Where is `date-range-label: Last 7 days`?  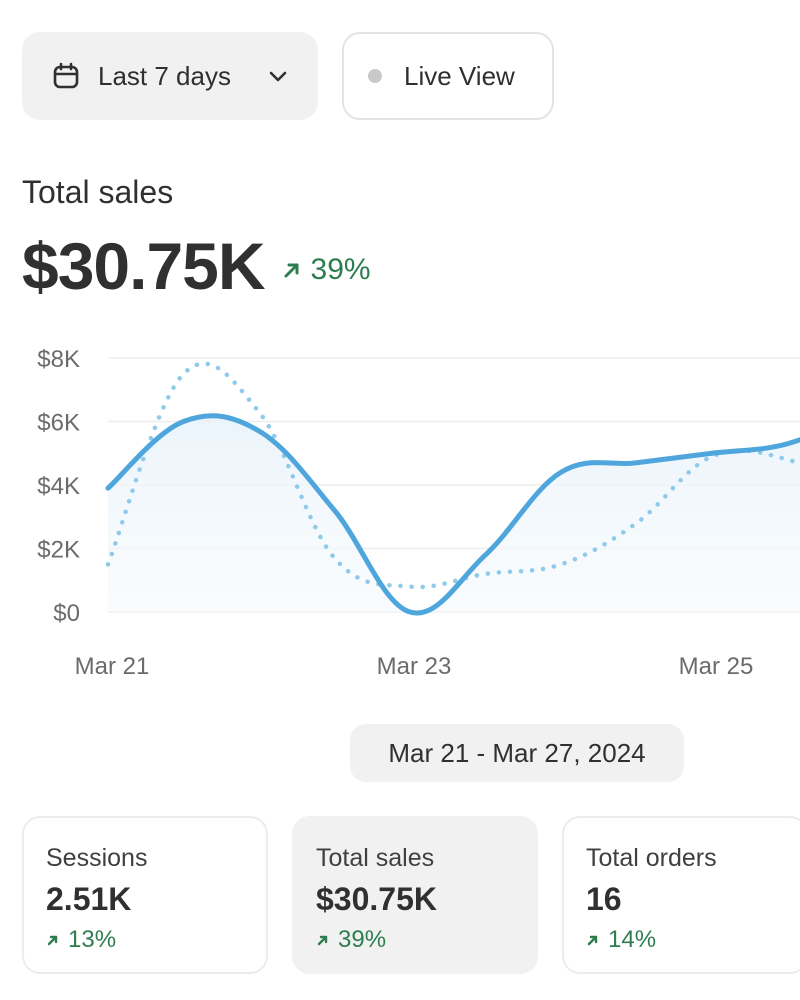
date-range-label: Last 7 days is located at coordinates (164, 75).